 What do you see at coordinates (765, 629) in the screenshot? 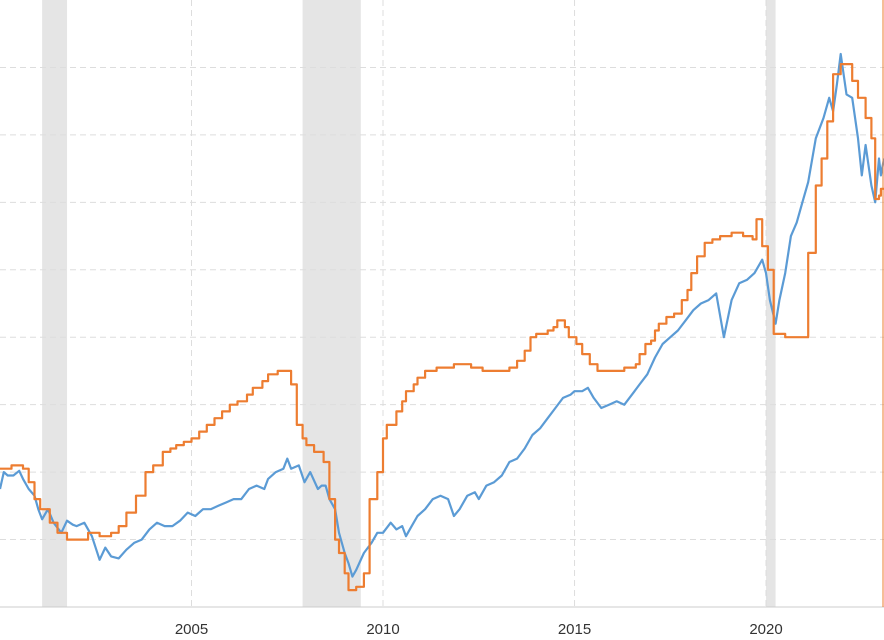
I see `x-tick-label-2020: 2020` at bounding box center [765, 629].